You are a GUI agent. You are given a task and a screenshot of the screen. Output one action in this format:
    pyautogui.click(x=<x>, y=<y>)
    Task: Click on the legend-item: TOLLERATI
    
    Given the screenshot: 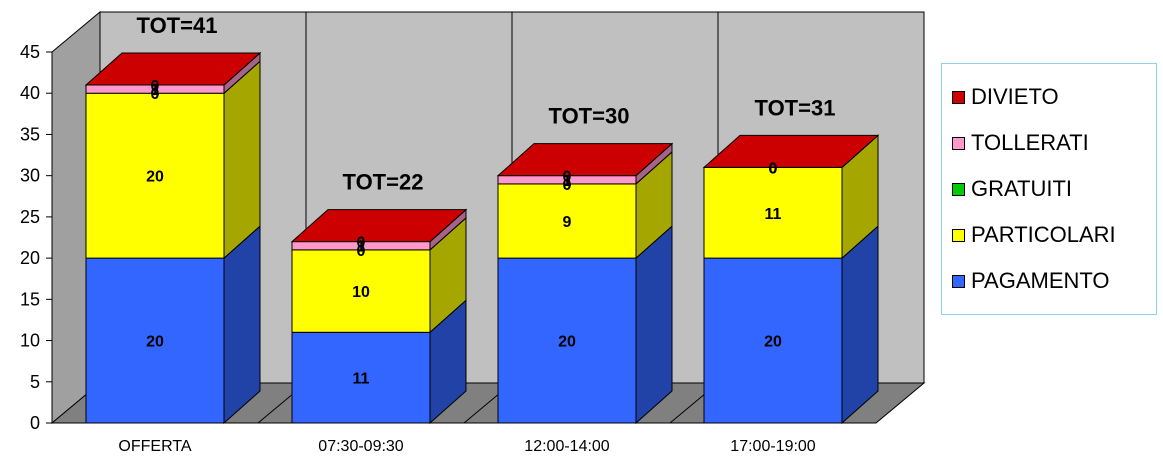 What is the action you would take?
    pyautogui.click(x=1049, y=143)
    